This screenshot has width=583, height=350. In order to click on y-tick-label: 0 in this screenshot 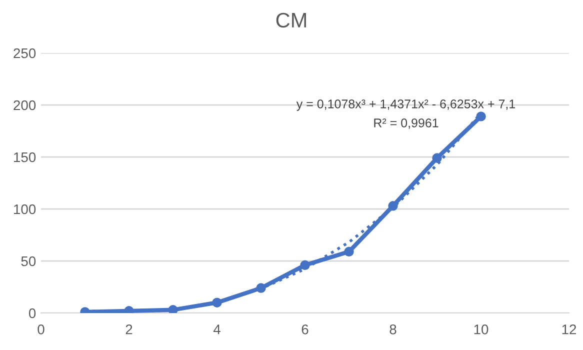, I will do `click(32, 313)`.